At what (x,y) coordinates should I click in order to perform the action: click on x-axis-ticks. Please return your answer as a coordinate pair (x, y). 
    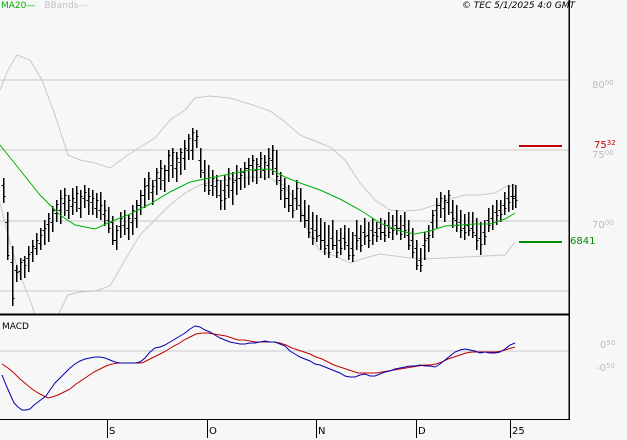
    Looking at the image, I should click on (309, 429).